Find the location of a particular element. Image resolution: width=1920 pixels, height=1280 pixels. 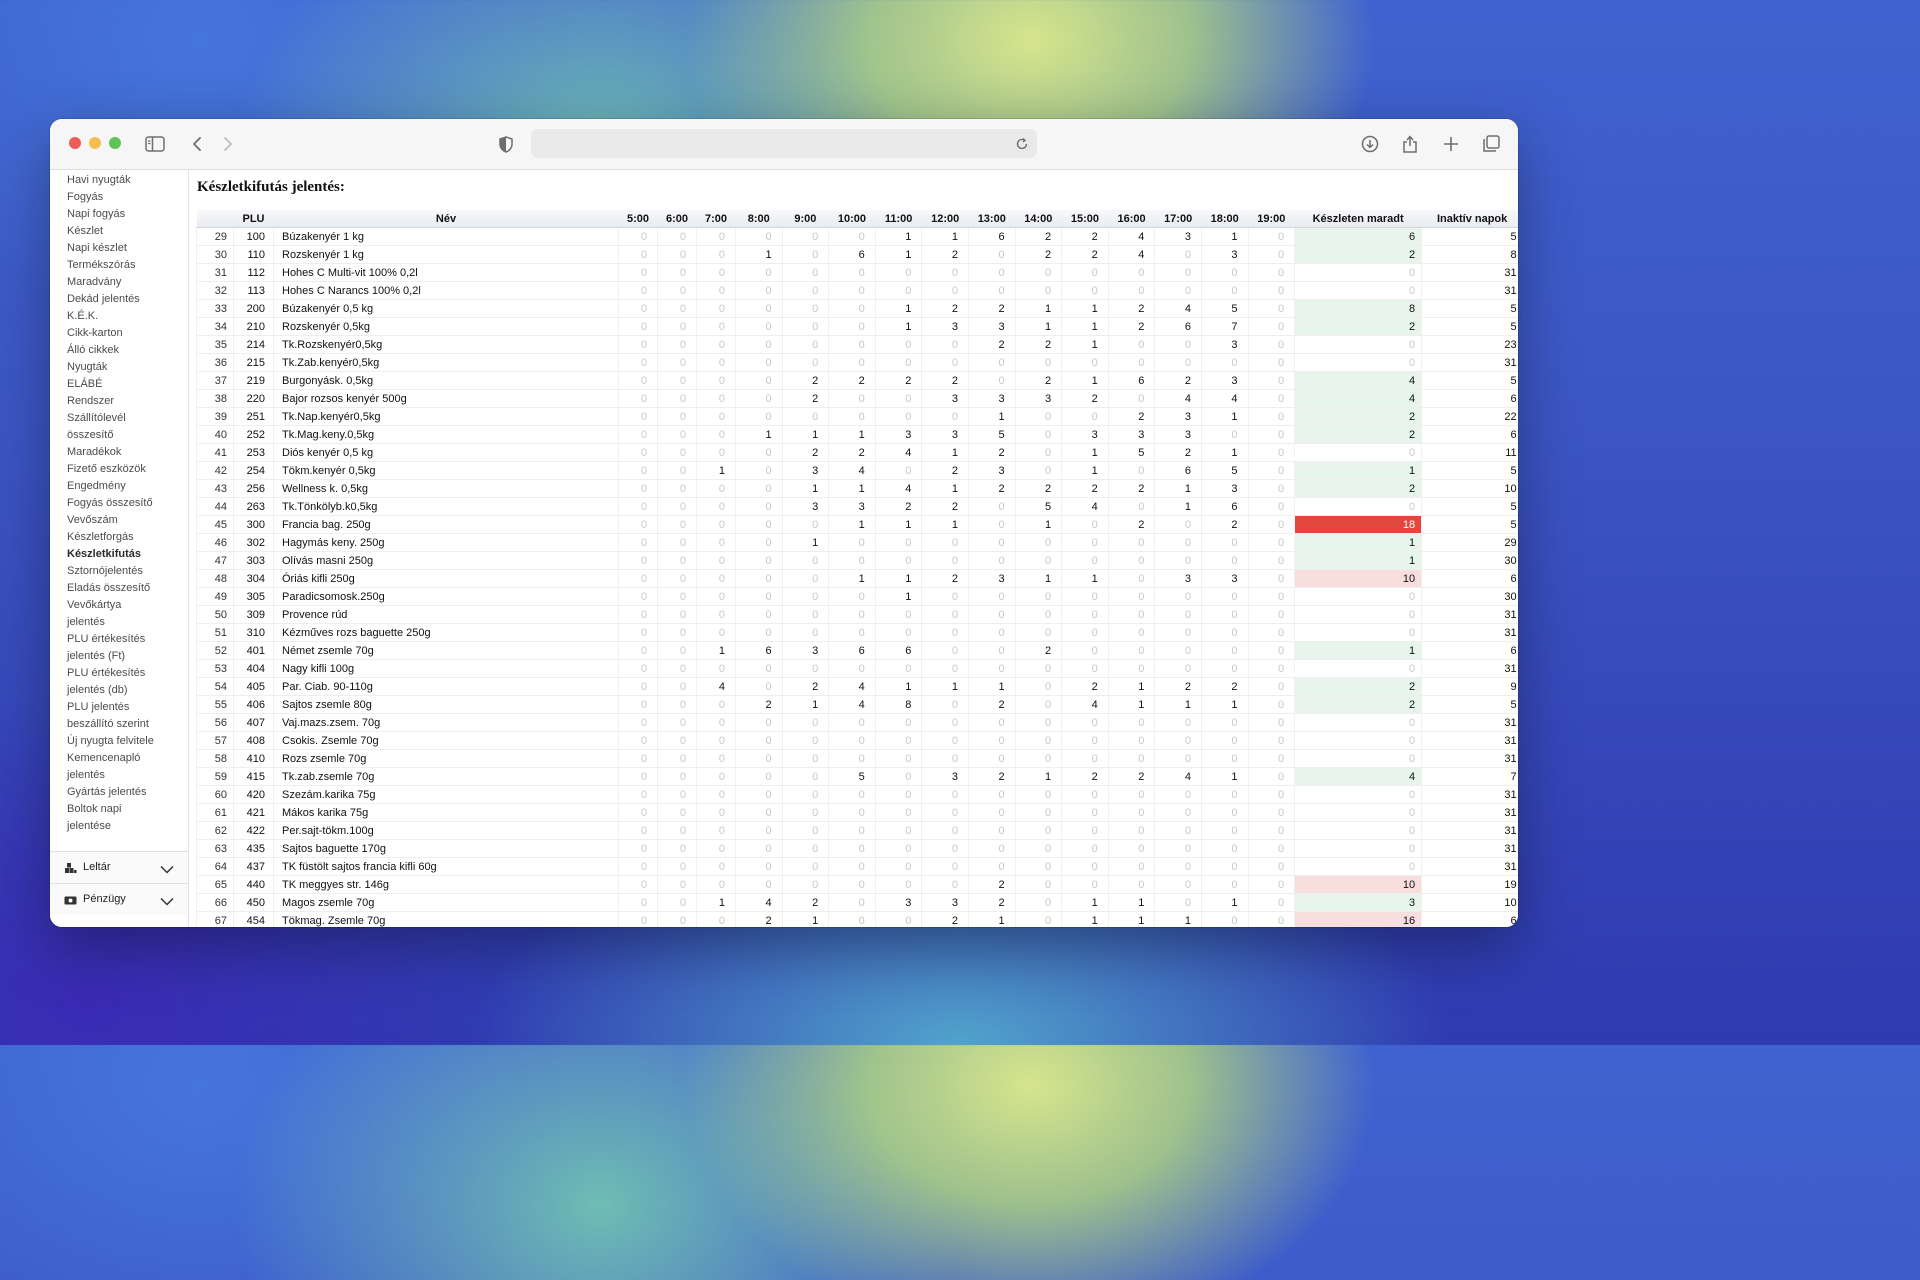

sidebar-item: PLU jelentés is located at coordinates (98, 707).